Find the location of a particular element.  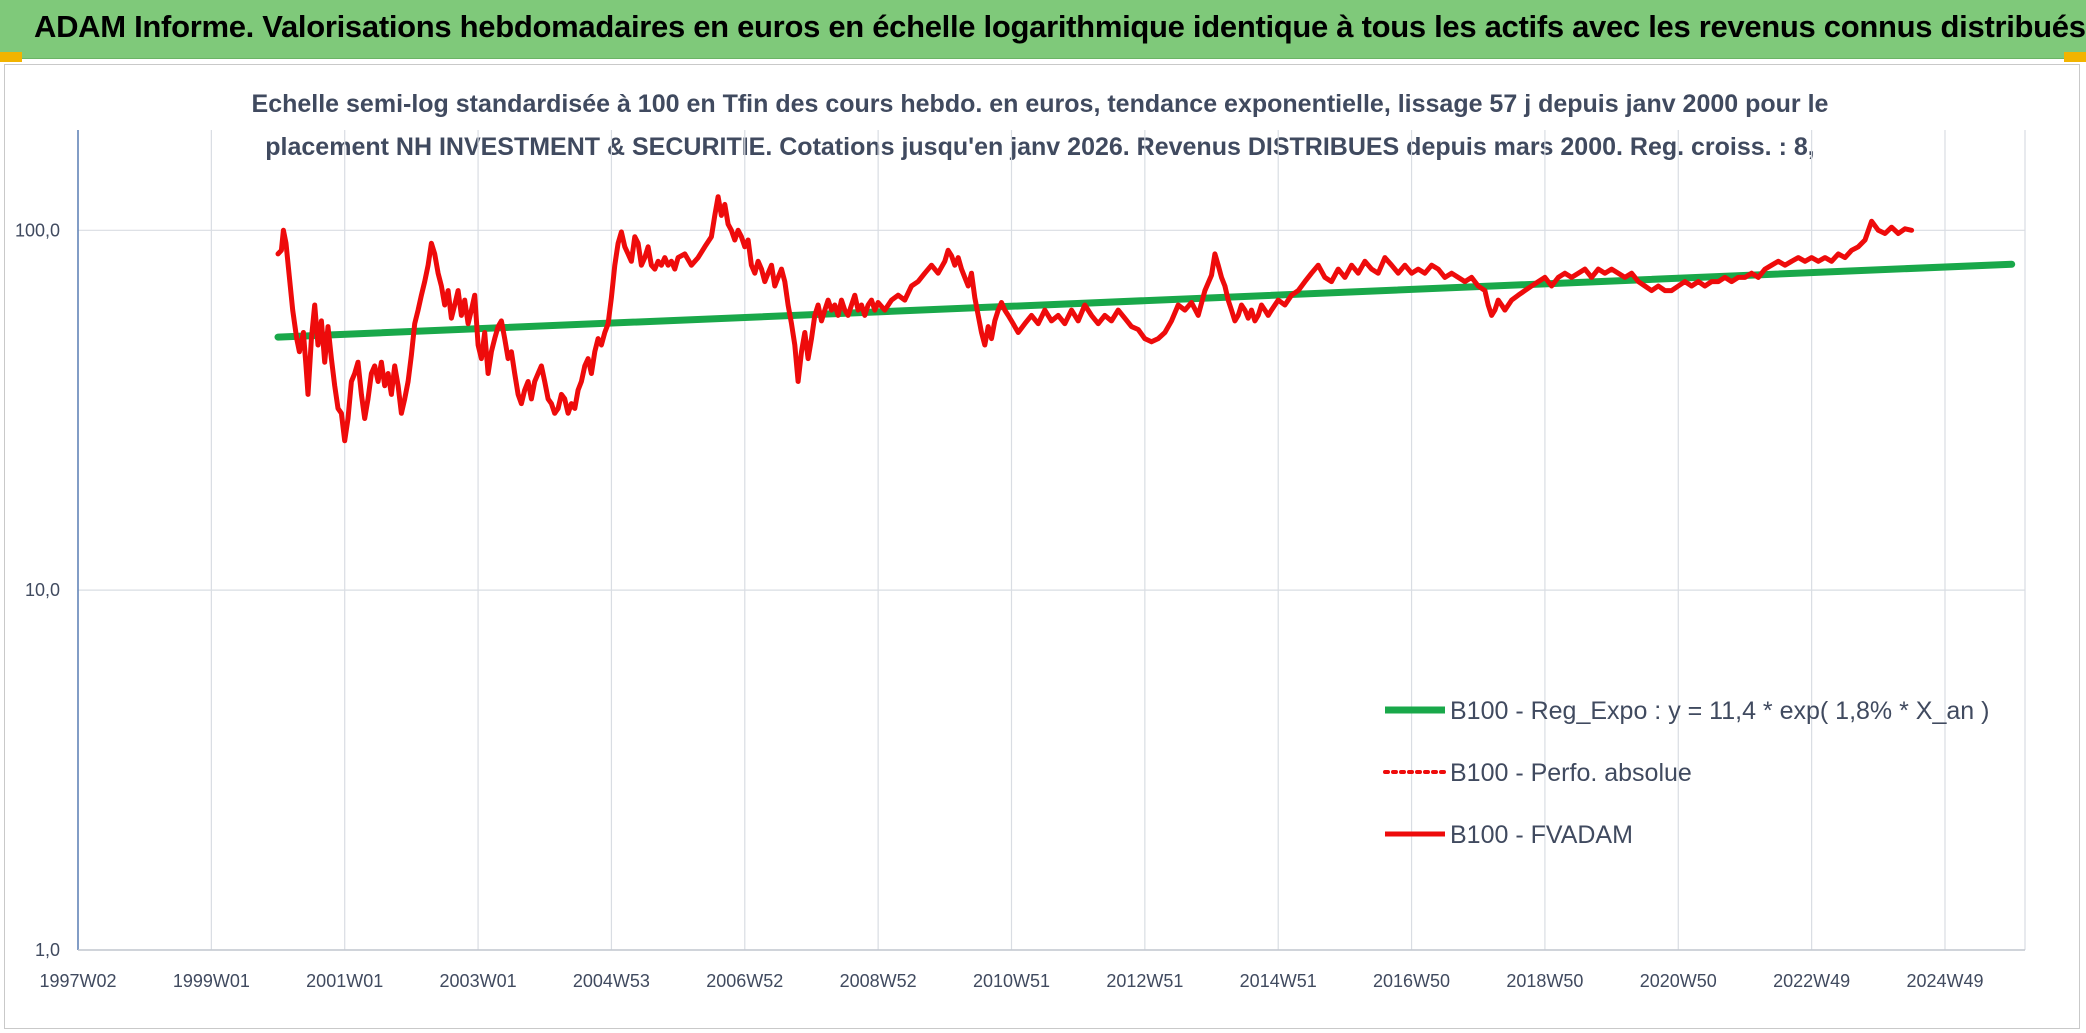

legend-label: B100 - FVADAM is located at coordinates (1541, 835).